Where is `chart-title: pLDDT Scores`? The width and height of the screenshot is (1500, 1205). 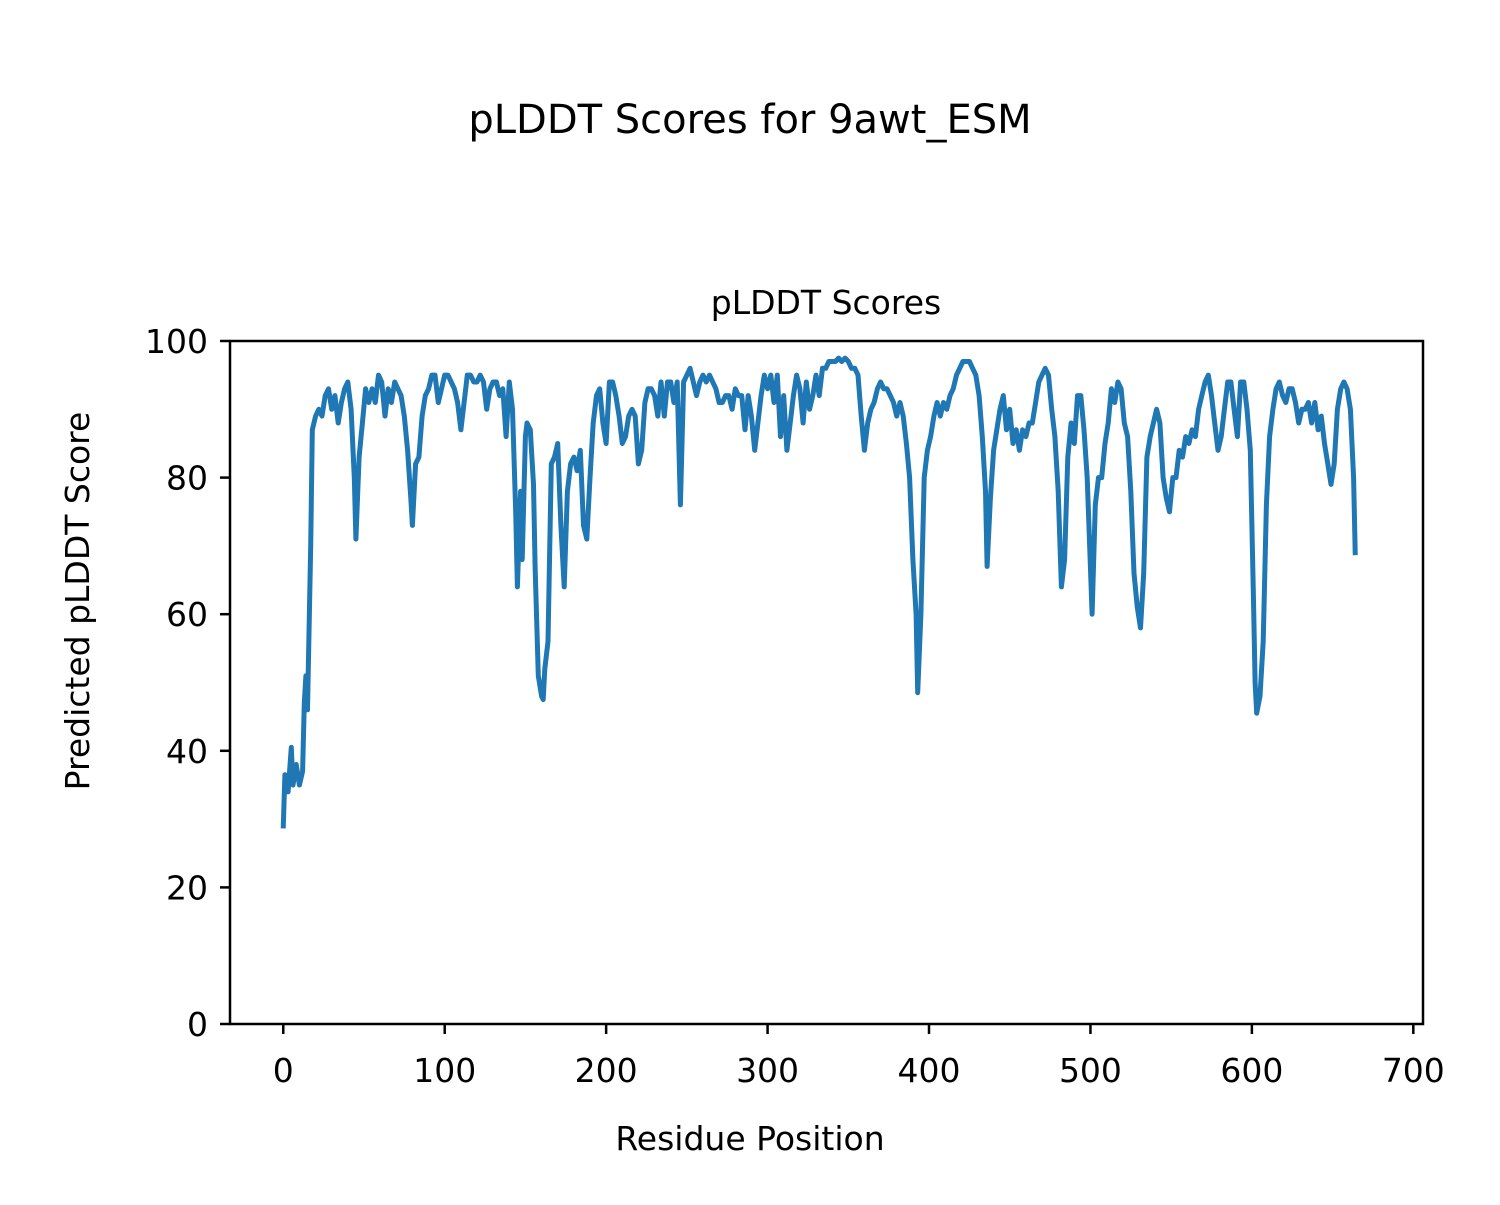 chart-title: pLDDT Scores is located at coordinates (826, 302).